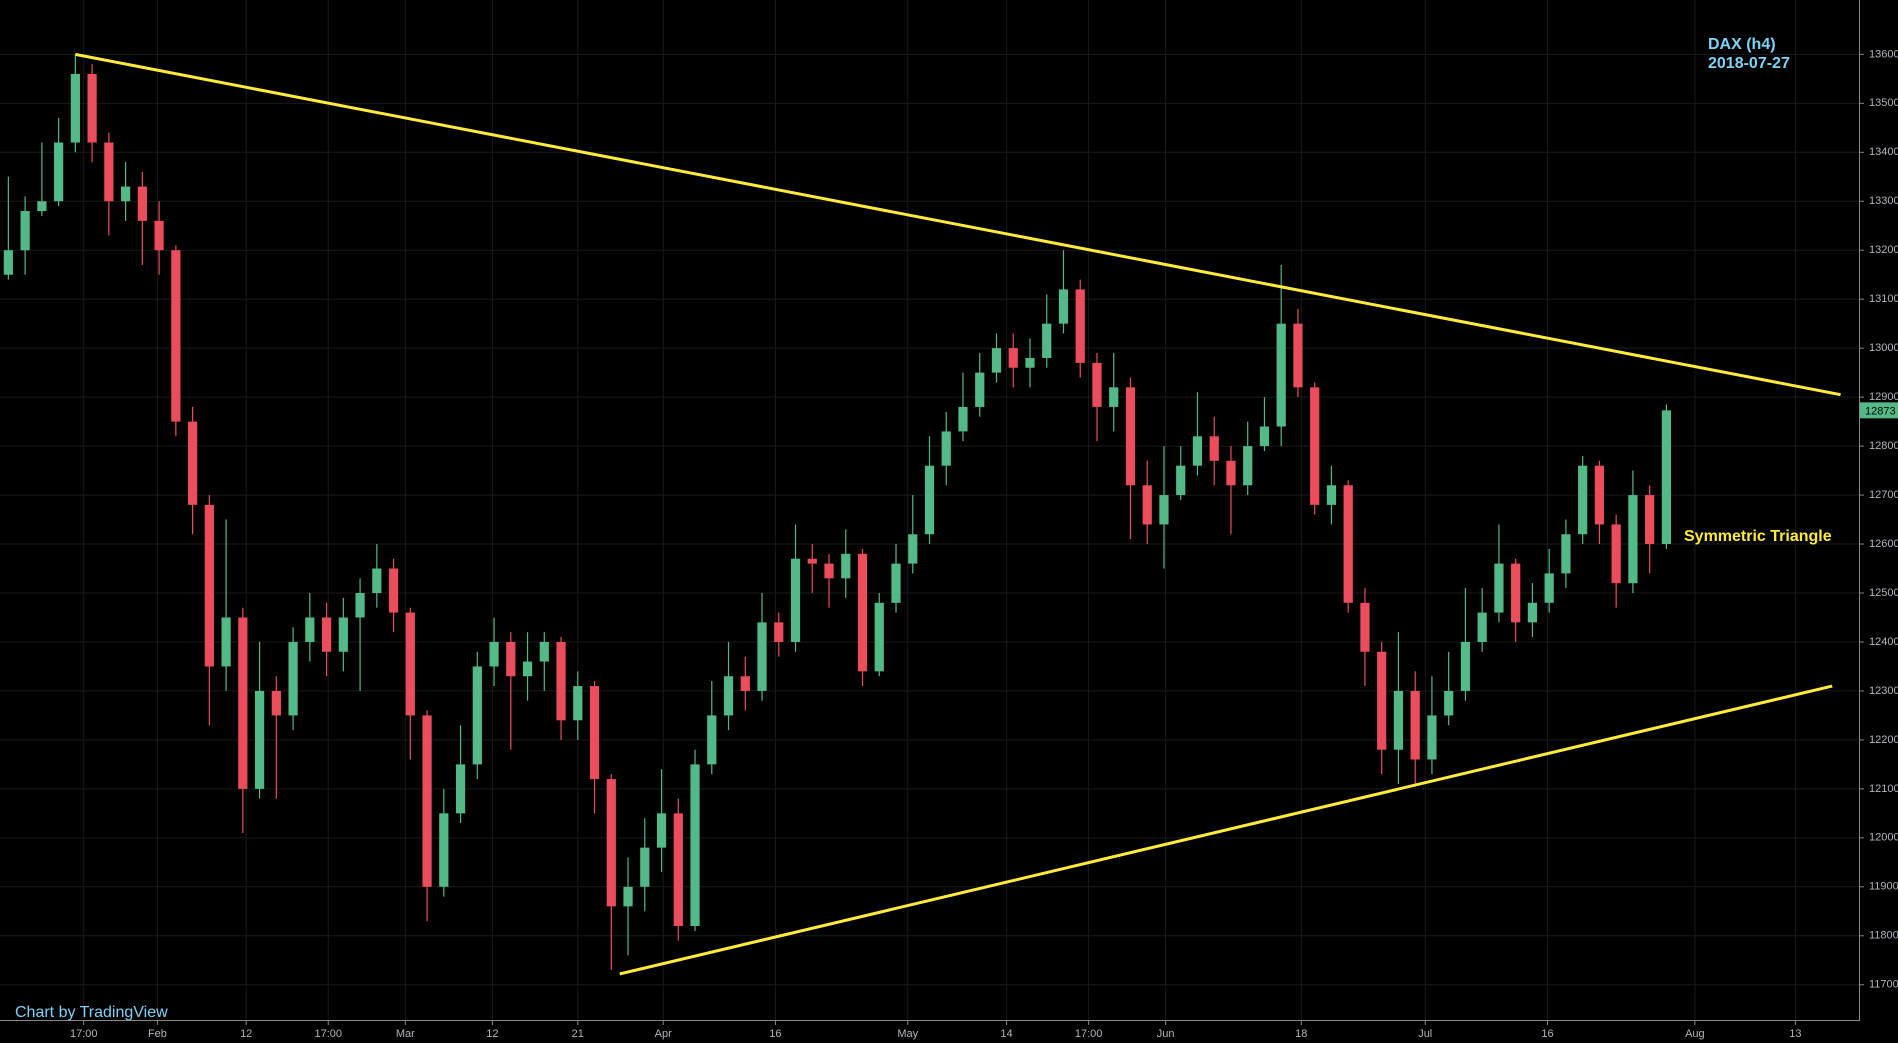  What do you see at coordinates (1883, 250) in the screenshot?
I see `y-tick-label: 13200` at bounding box center [1883, 250].